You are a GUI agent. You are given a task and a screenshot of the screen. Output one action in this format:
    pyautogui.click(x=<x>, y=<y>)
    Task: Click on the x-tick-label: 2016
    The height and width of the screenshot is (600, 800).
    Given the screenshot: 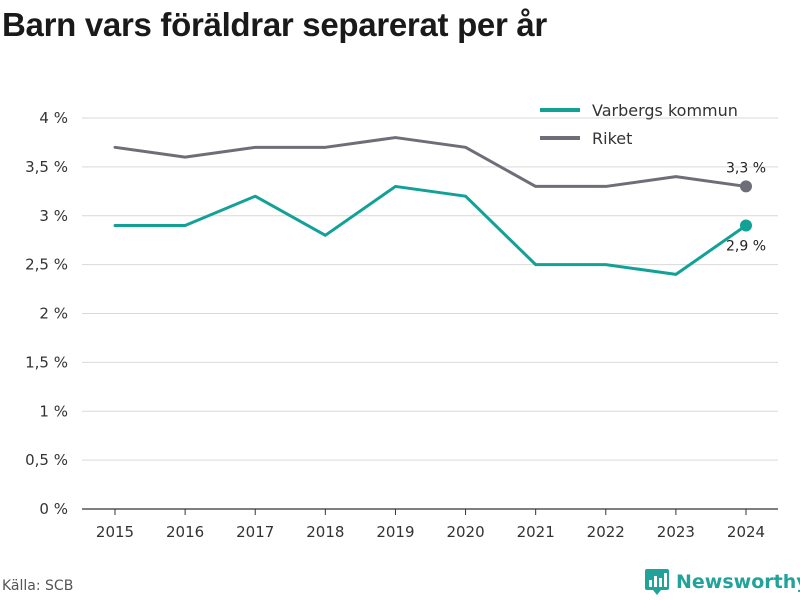 What is the action you would take?
    pyautogui.click(x=185, y=532)
    